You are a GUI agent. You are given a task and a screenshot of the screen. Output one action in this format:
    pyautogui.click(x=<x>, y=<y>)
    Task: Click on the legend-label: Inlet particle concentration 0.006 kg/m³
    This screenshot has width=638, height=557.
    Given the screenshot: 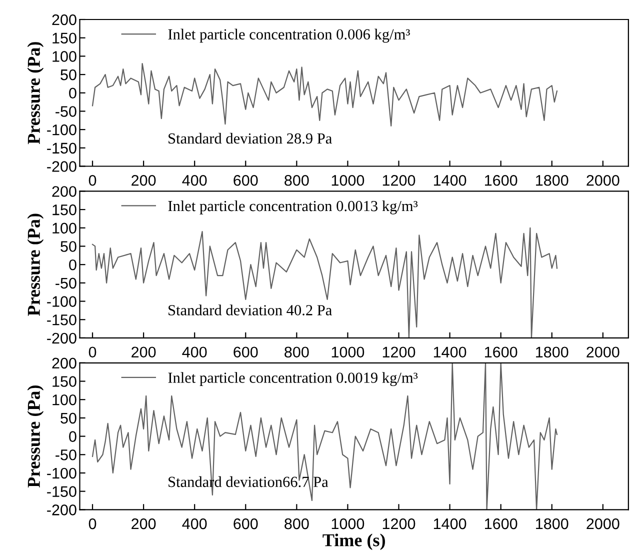 What is the action you would take?
    pyautogui.click(x=289, y=35)
    